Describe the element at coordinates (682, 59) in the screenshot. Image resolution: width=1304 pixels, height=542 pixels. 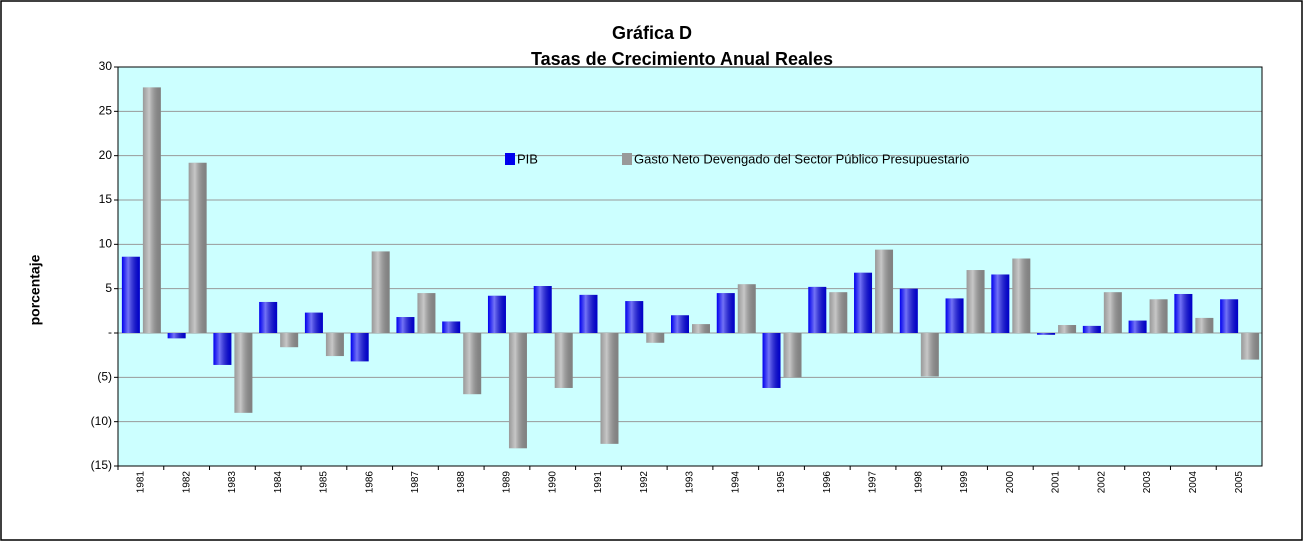
I see `chart-subtitle: Tasas de Crecimiento Anual Reales` at that location.